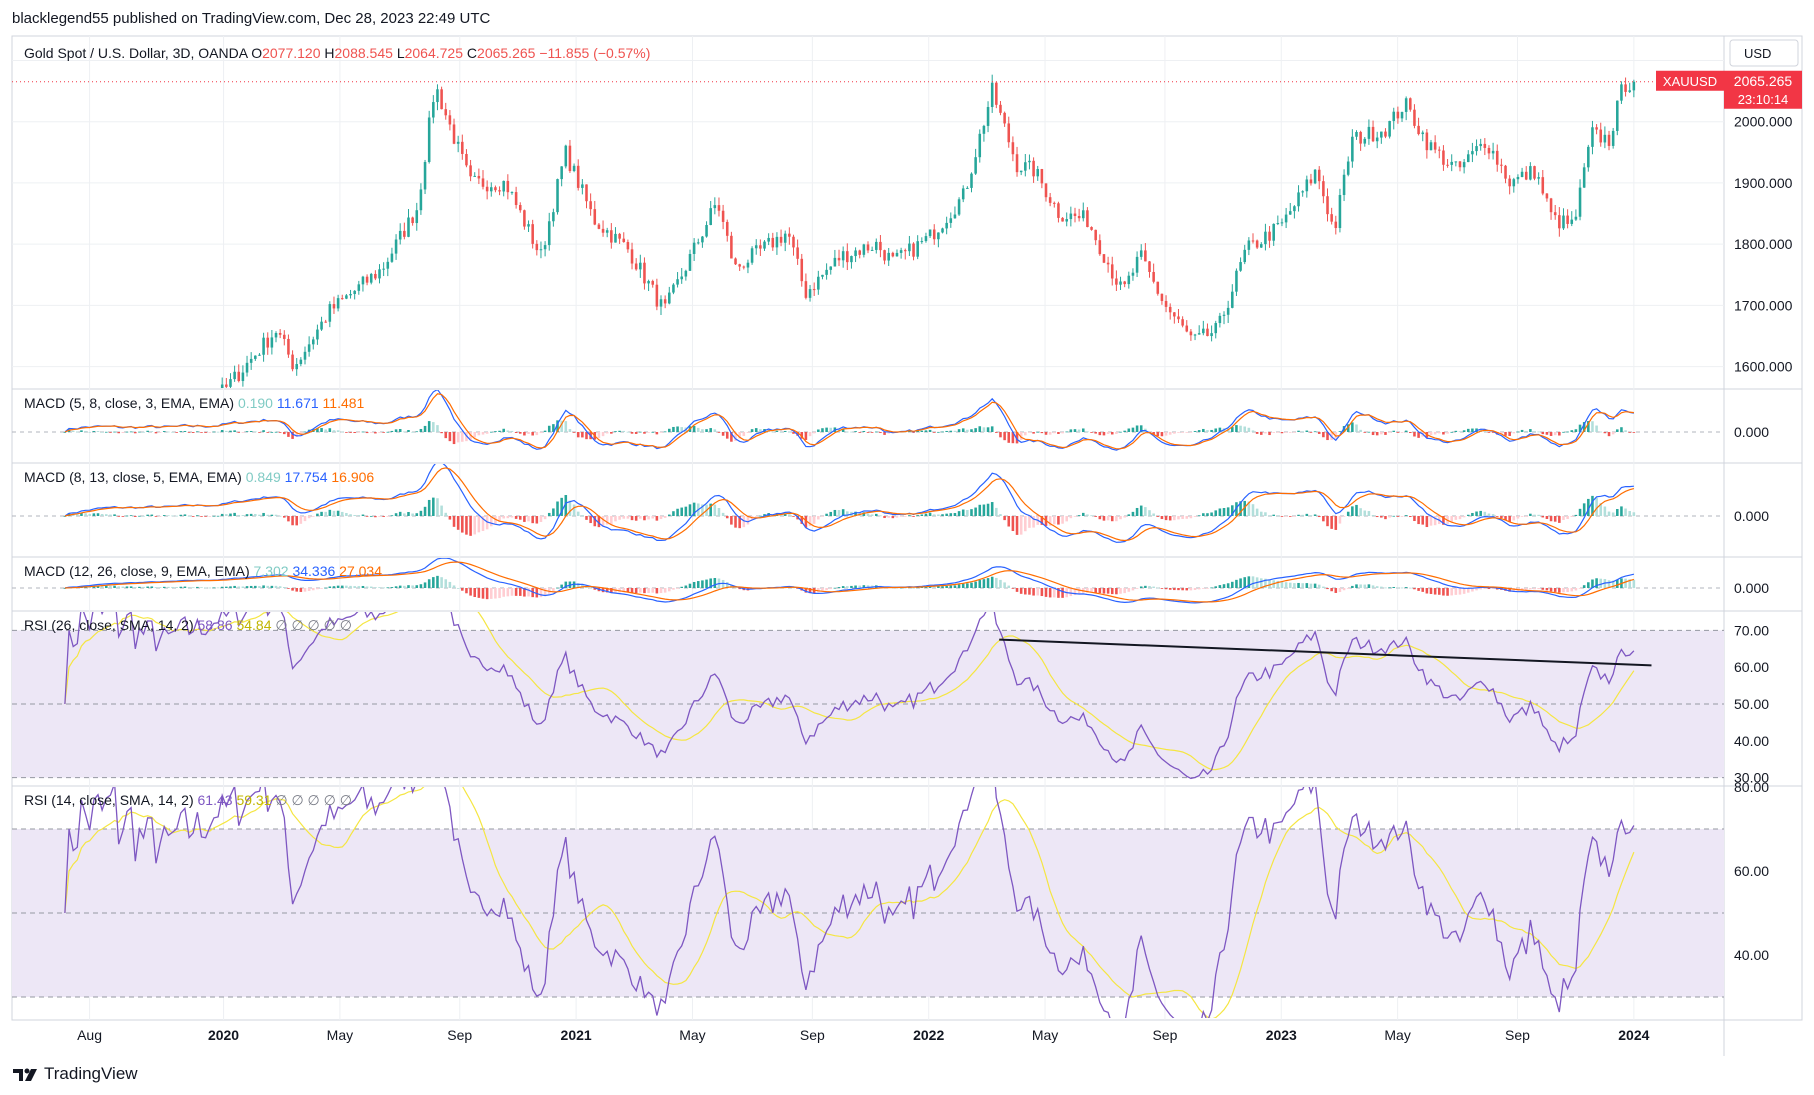  What do you see at coordinates (75, 1074) in the screenshot?
I see `tradingview-brand: TradingView` at bounding box center [75, 1074].